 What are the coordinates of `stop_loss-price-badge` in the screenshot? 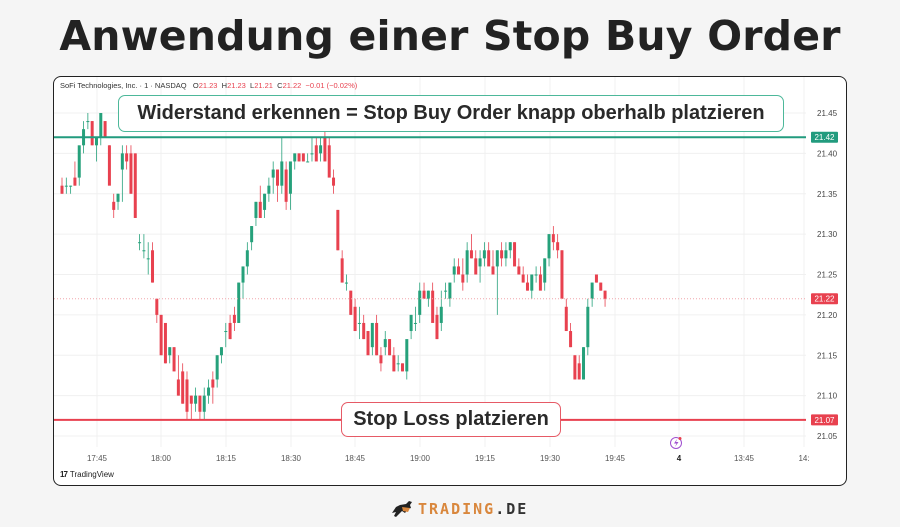 It's located at (824, 420).